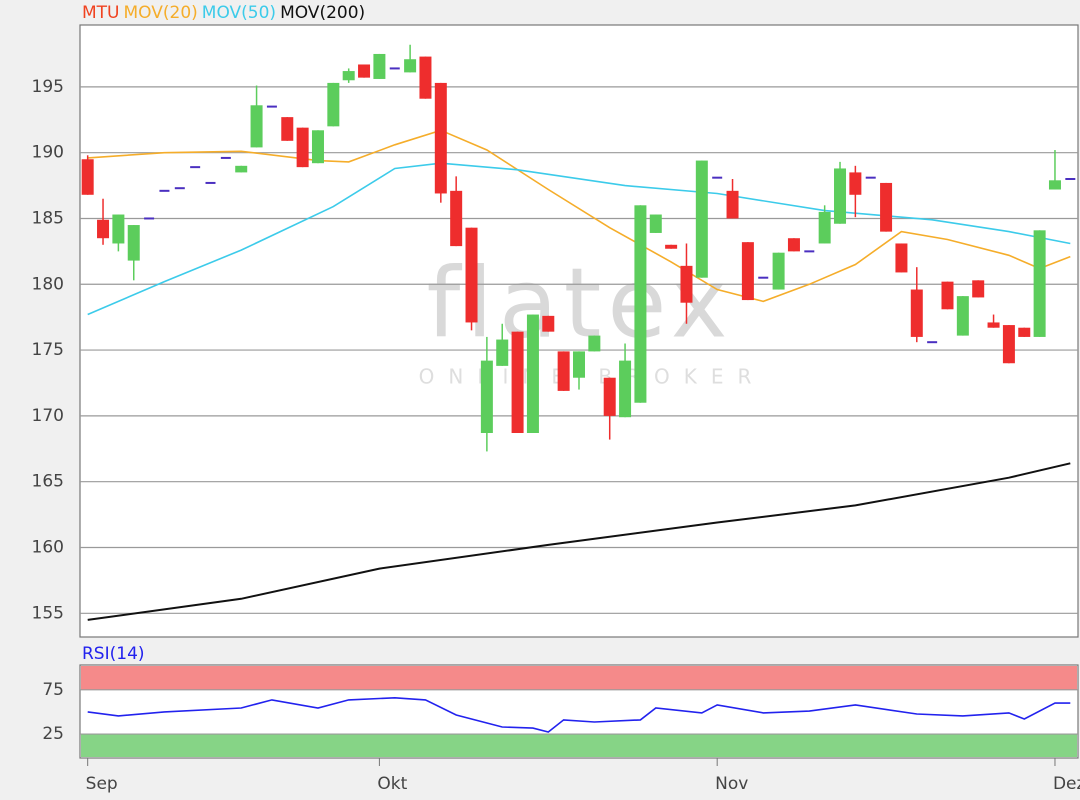  What do you see at coordinates (48, 613) in the screenshot?
I see `y-tick-label: 155` at bounding box center [48, 613].